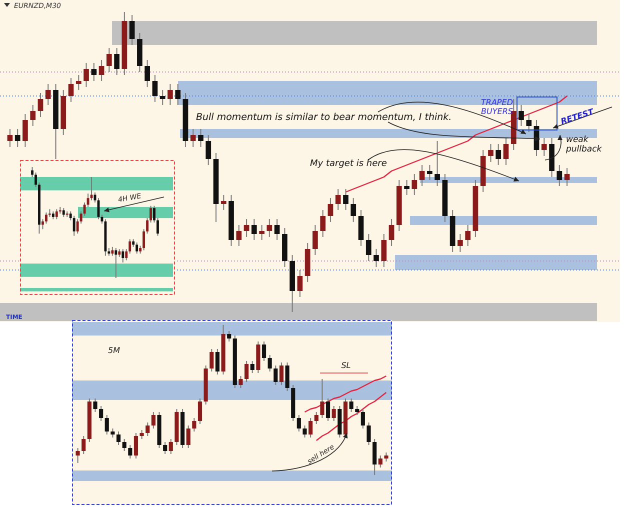 This screenshot has width=625, height=507. I want to click on annotation: 5M, so click(114, 350).